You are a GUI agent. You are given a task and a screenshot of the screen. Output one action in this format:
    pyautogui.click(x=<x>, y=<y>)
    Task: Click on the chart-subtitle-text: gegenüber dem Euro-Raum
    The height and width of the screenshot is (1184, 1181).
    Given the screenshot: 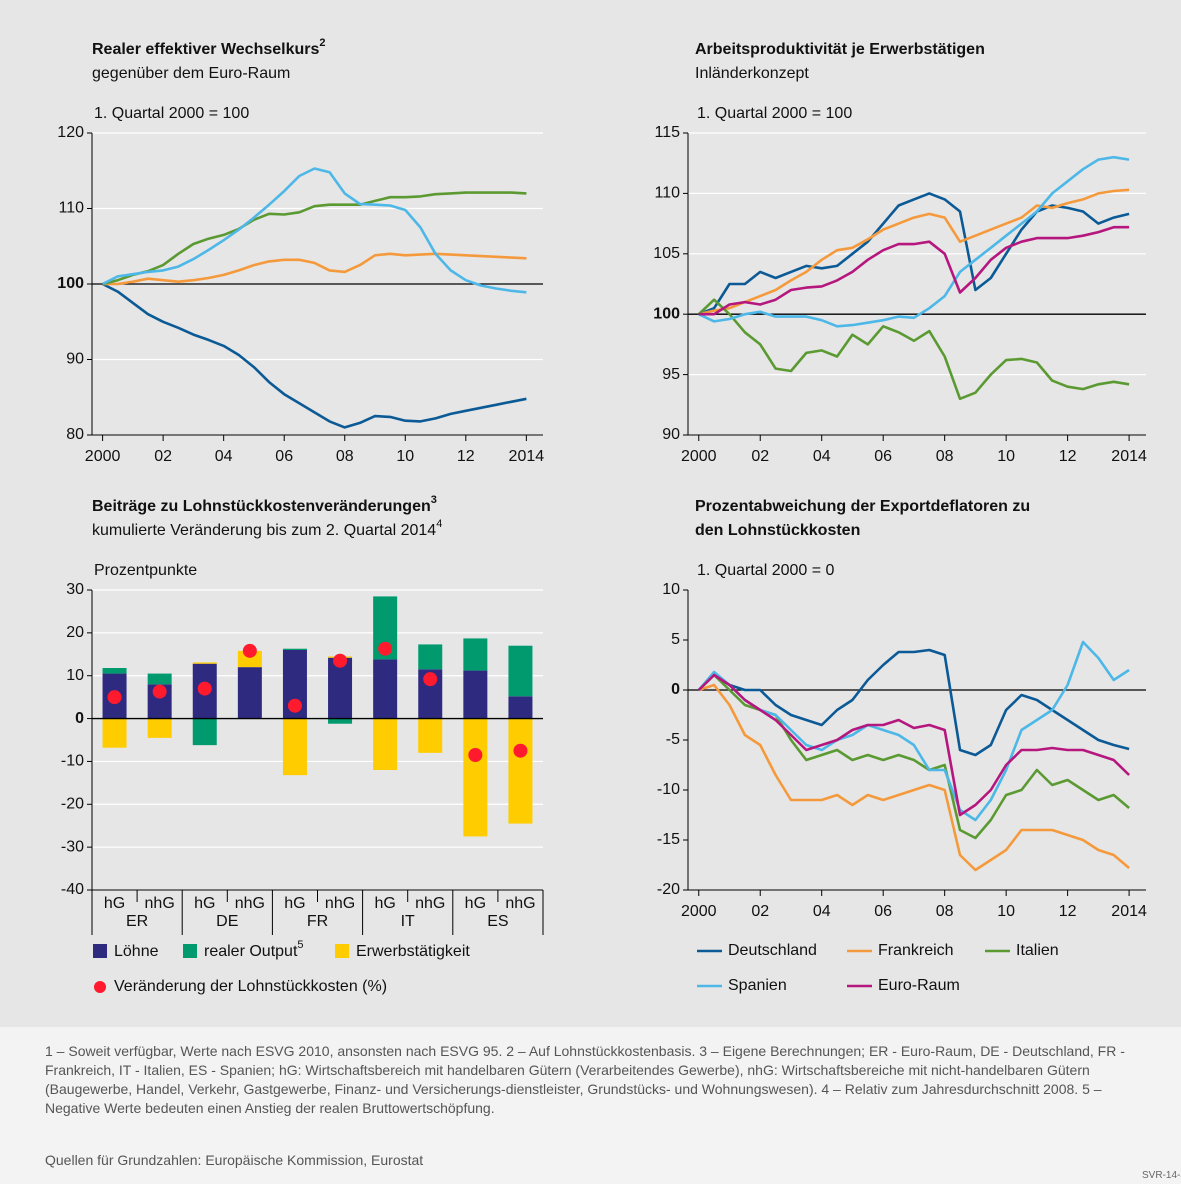 What is the action you would take?
    pyautogui.click(x=191, y=73)
    